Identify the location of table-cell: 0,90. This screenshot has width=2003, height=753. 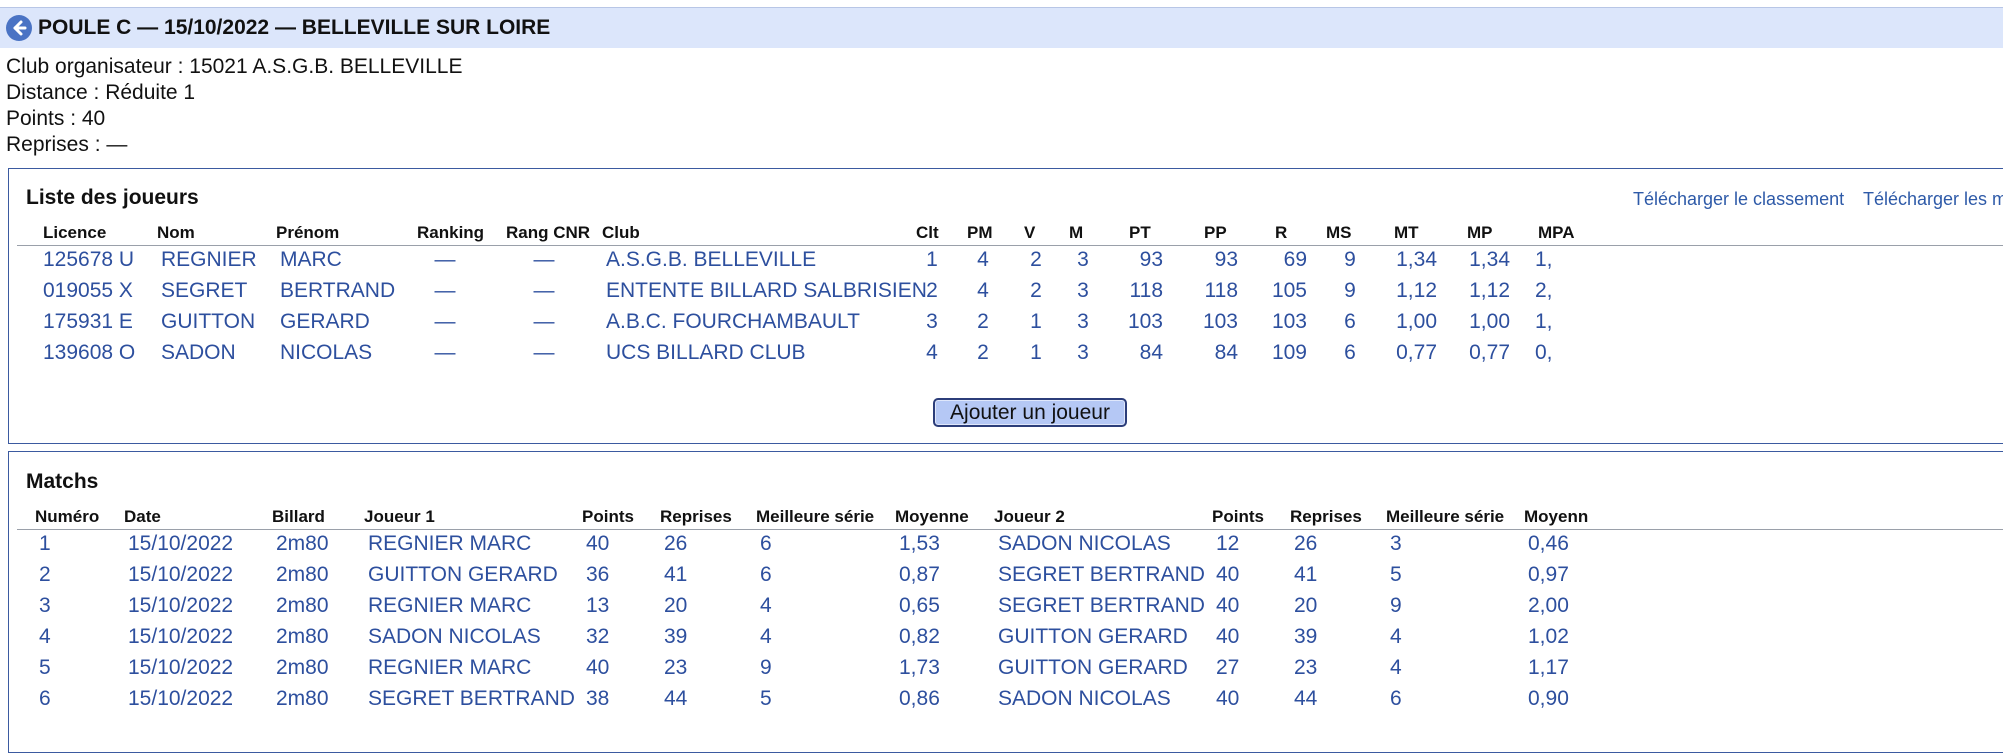
(1548, 698).